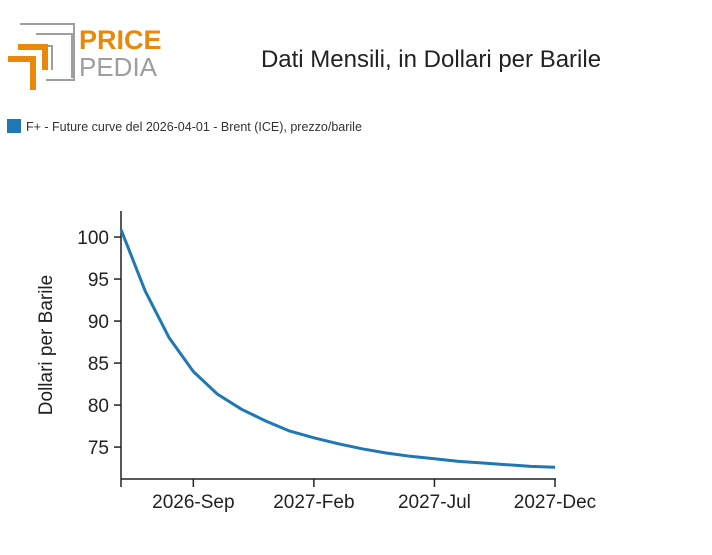 Image resolution: width=712 pixels, height=555 pixels. I want to click on y-axis-label: Dollari per Barile, so click(46, 345).